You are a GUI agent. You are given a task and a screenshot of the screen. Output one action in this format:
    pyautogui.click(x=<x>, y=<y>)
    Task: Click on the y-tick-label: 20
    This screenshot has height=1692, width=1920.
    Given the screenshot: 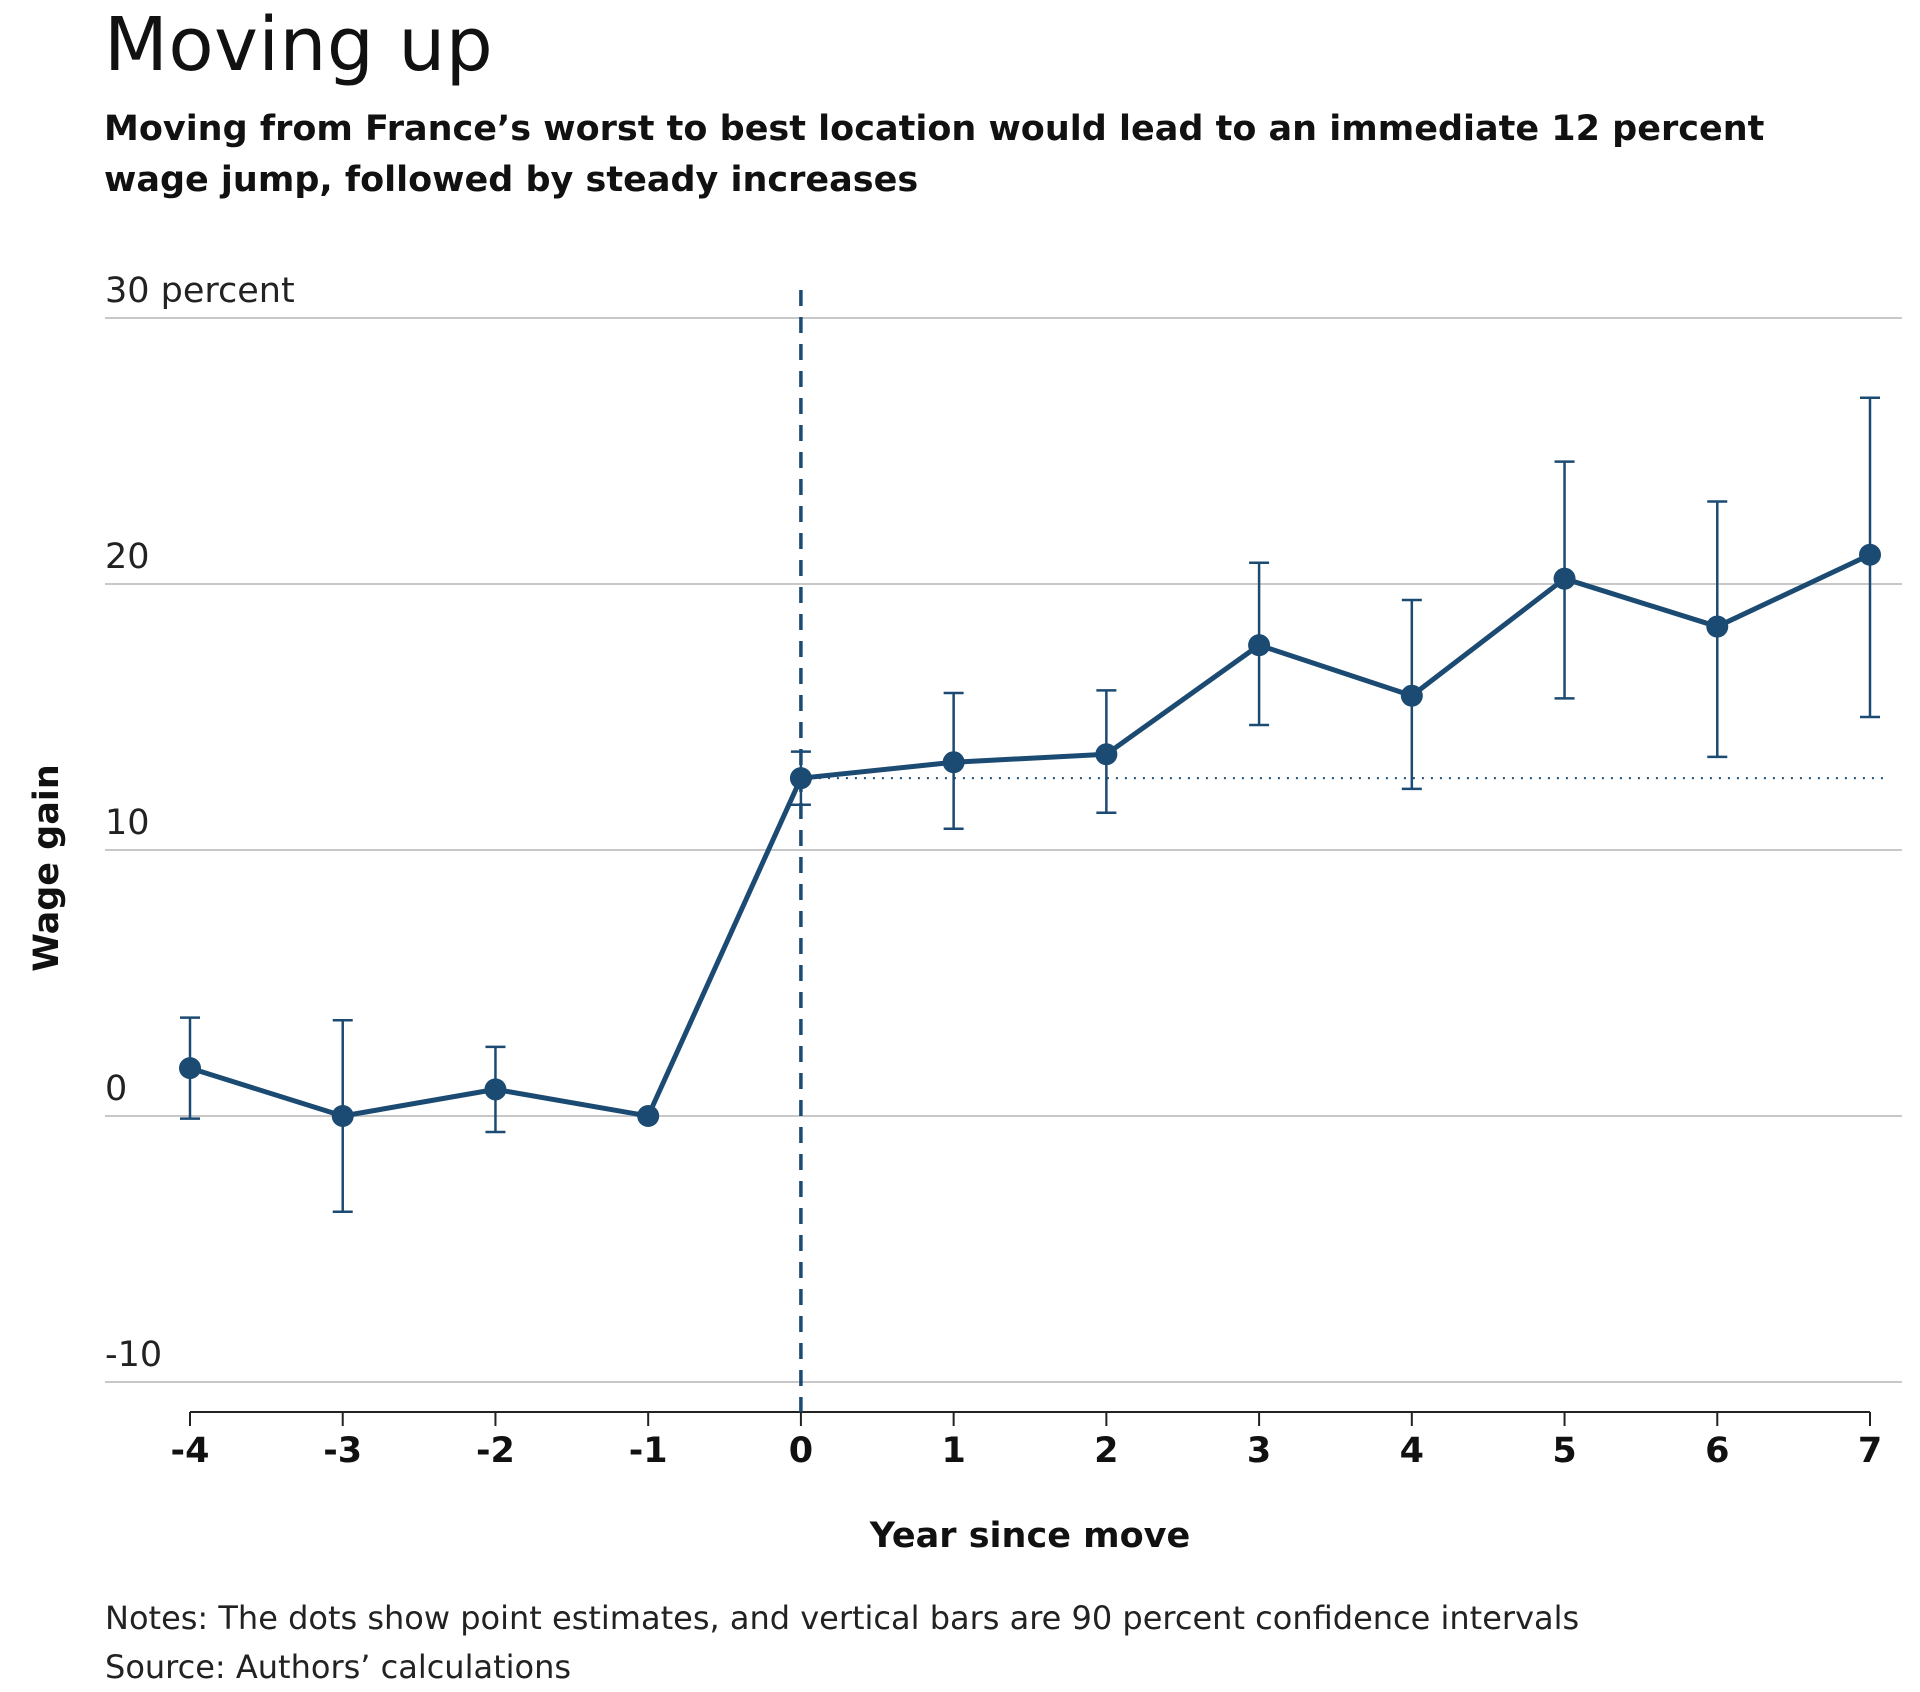 What is the action you would take?
    pyautogui.click(x=127, y=557)
    